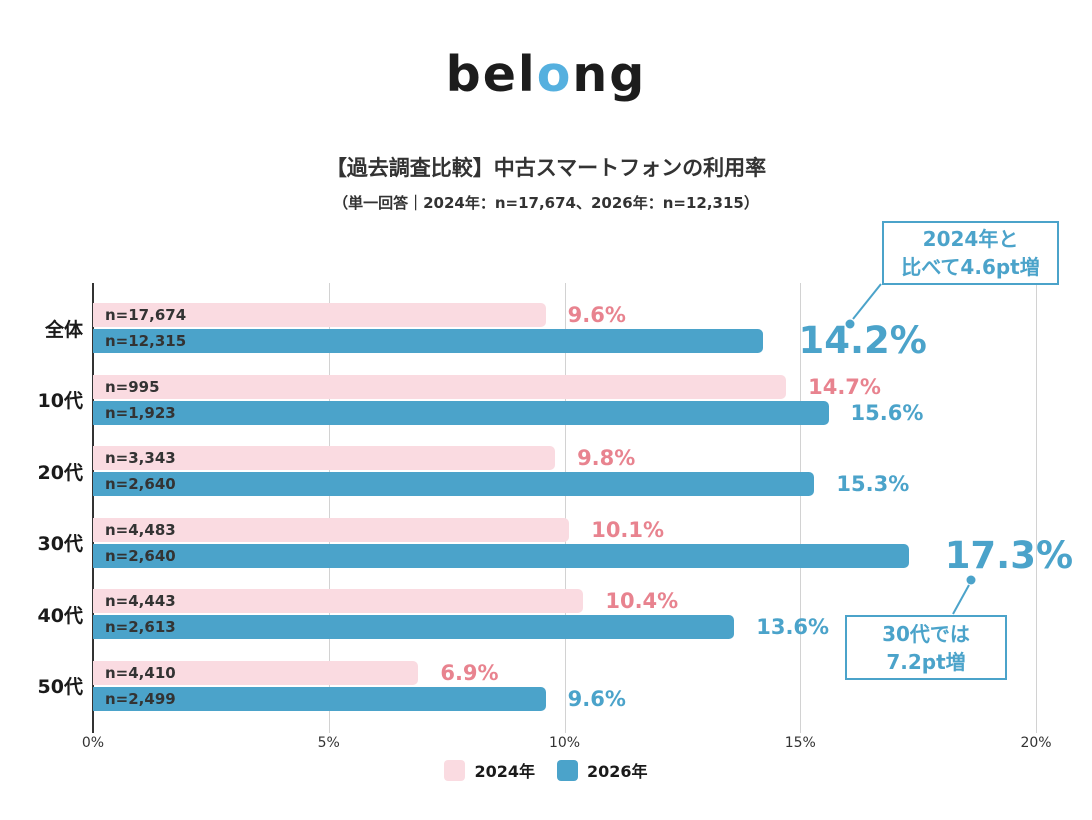 The image size is (1092, 820). Describe the element at coordinates (140, 601) in the screenshot. I see `n-label: n=4,443` at that location.